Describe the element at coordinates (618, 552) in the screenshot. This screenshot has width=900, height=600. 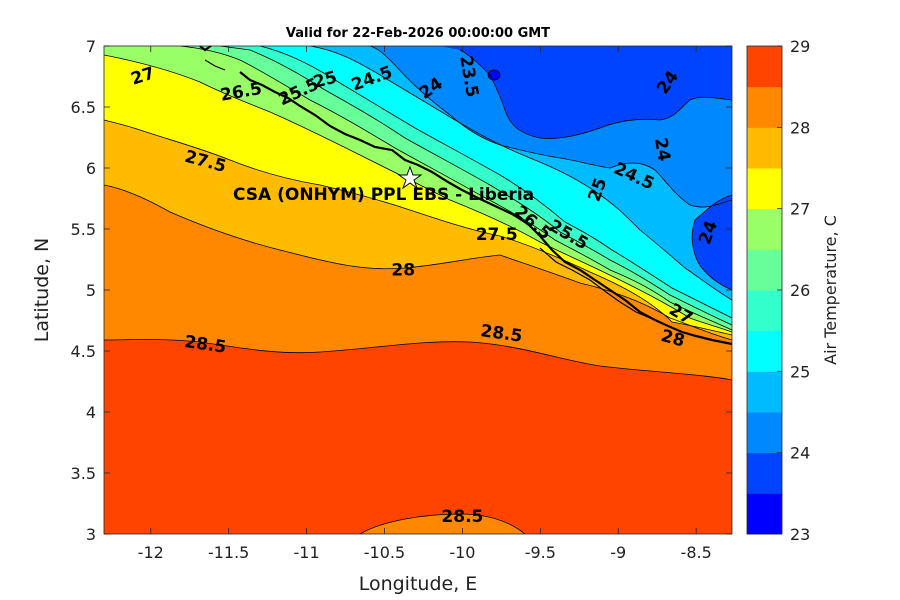
I see `x-tick-label: -9` at that location.